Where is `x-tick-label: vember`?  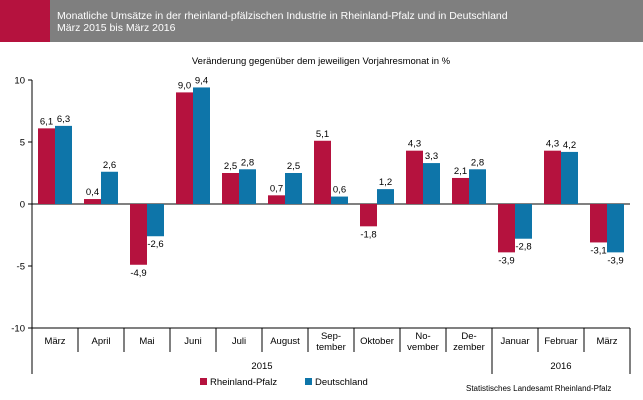
x-tick-label: vember is located at coordinates (423, 347).